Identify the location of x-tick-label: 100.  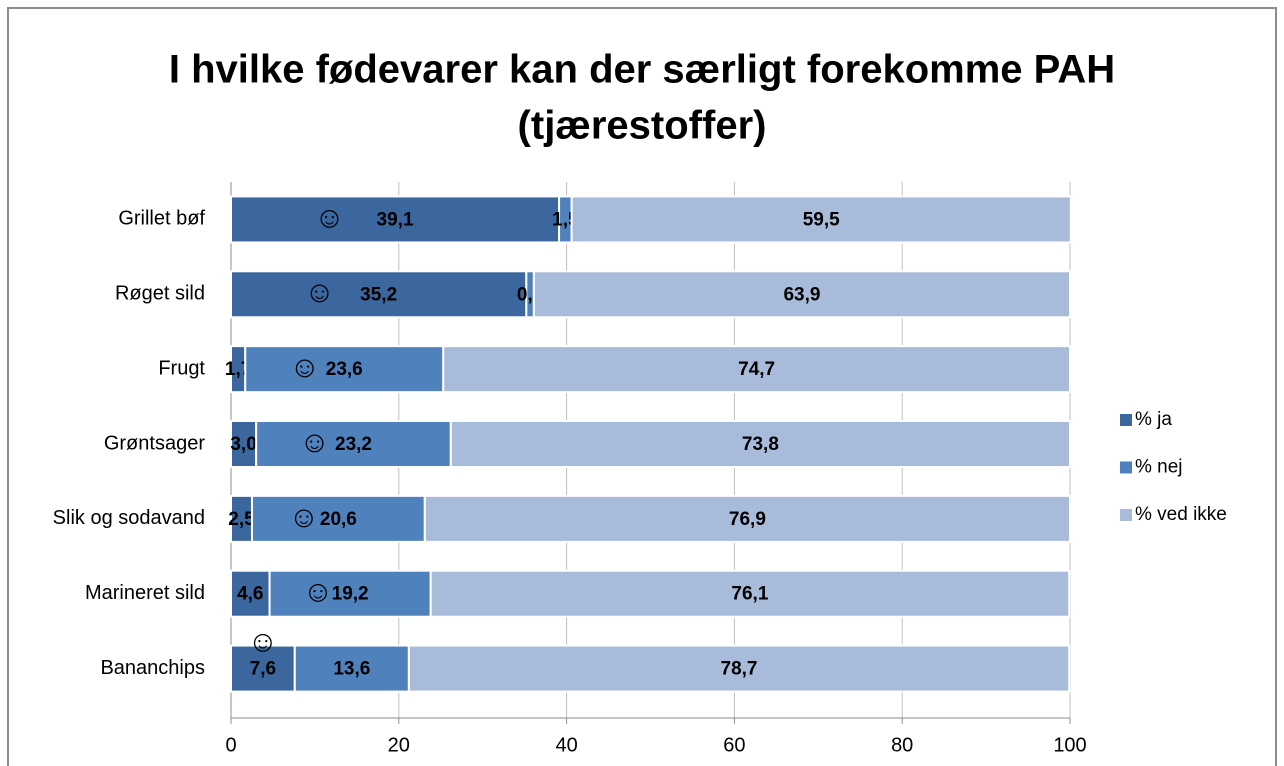
(1069, 745).